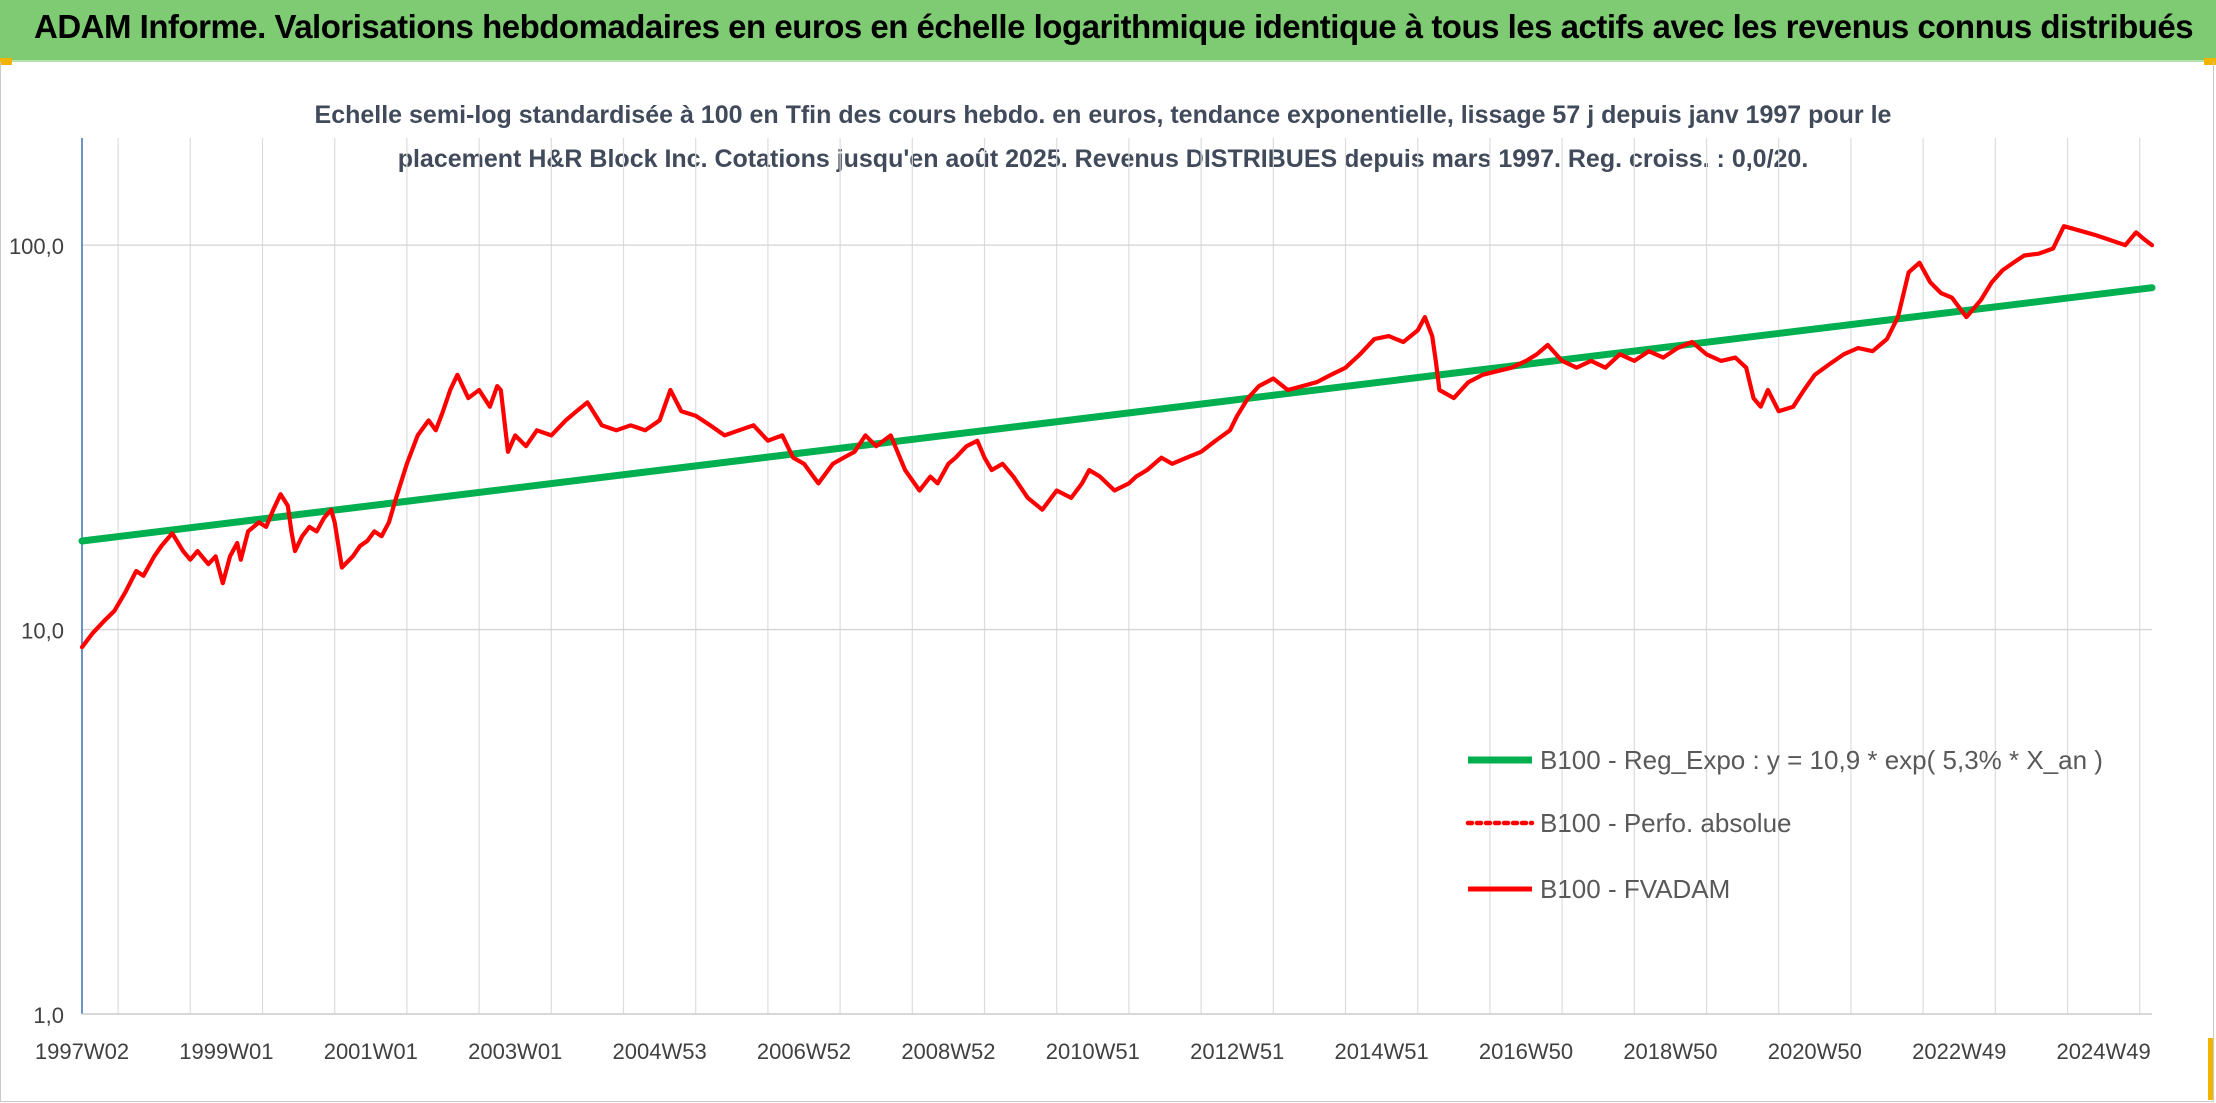 This screenshot has width=2216, height=1103. Describe the element at coordinates (1815, 1051) in the screenshot. I see `x-tick-label: 2020W50` at that location.